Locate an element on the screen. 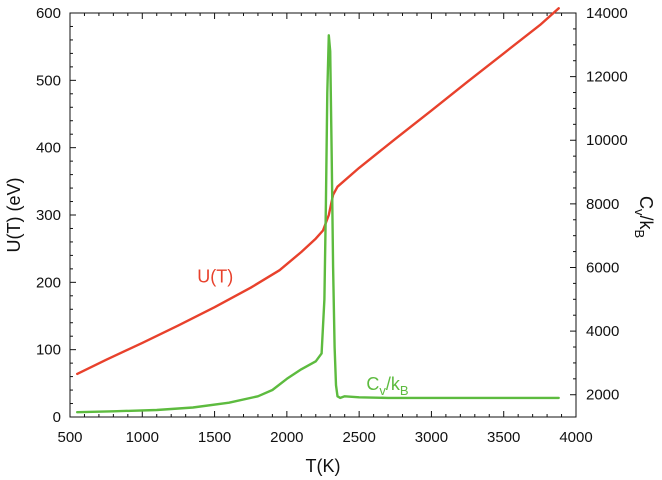  x-tick-label: 3000 is located at coordinates (431, 437).